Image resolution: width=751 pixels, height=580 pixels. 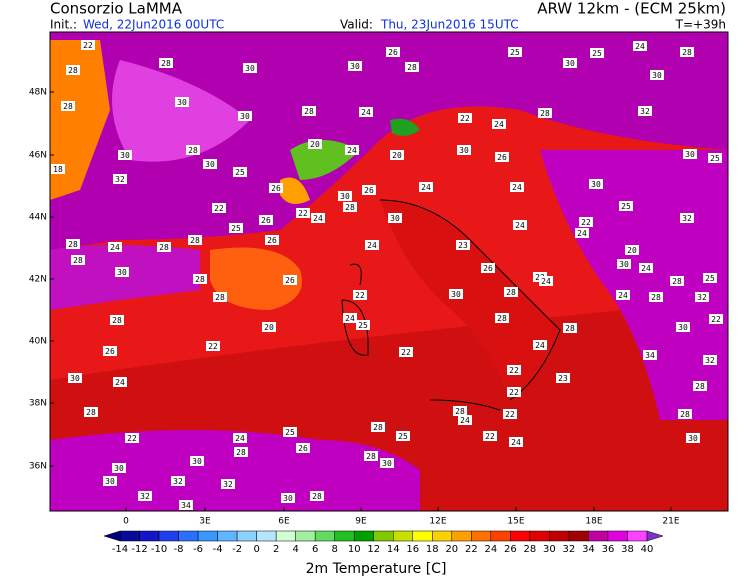 What do you see at coordinates (198, 549) in the screenshot?
I see `colorbar-label: -6` at bounding box center [198, 549].